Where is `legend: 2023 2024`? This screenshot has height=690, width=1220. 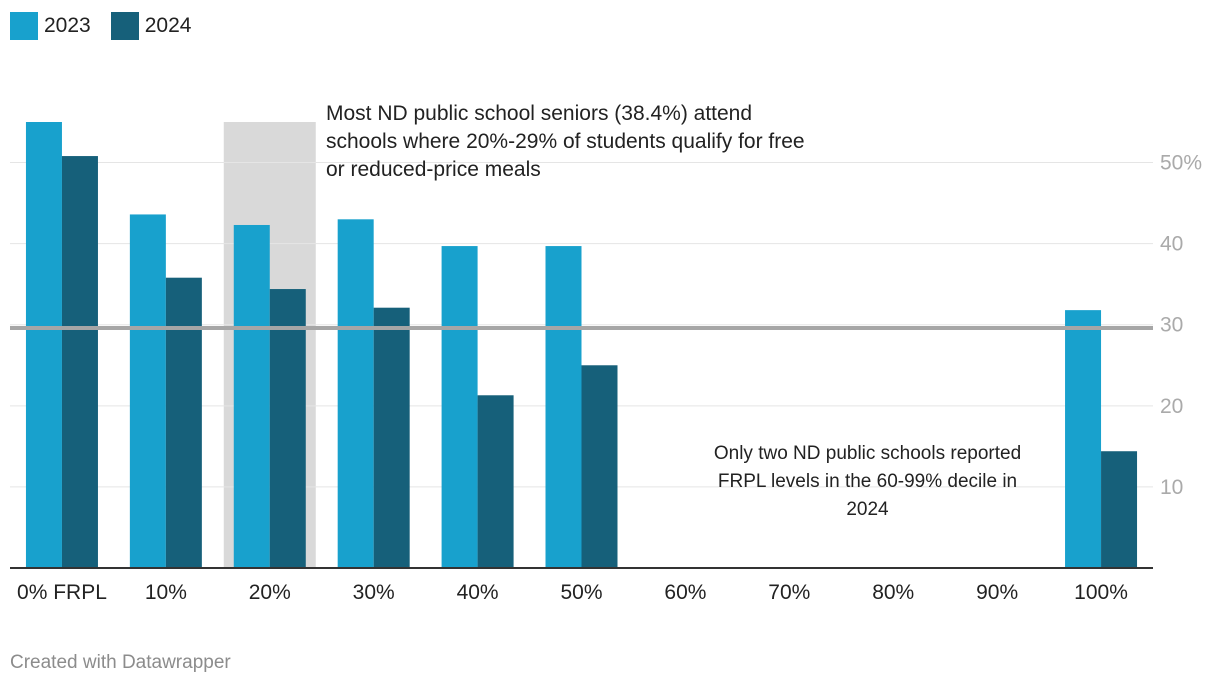 legend: 2023 2024 is located at coordinates (110, 26).